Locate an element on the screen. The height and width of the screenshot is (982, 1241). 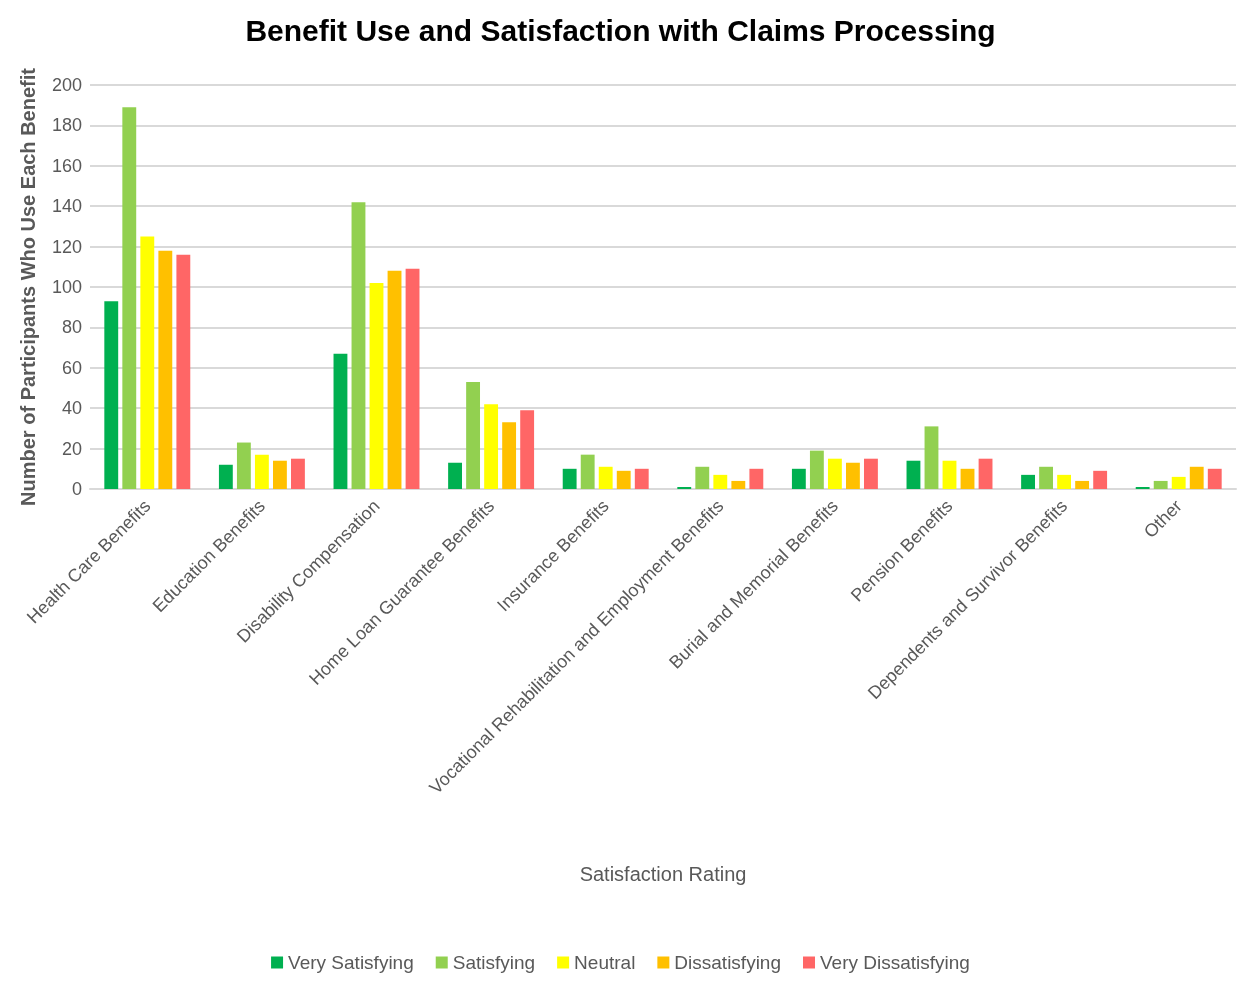
y-tick-label: 140 is located at coordinates (66, 206).